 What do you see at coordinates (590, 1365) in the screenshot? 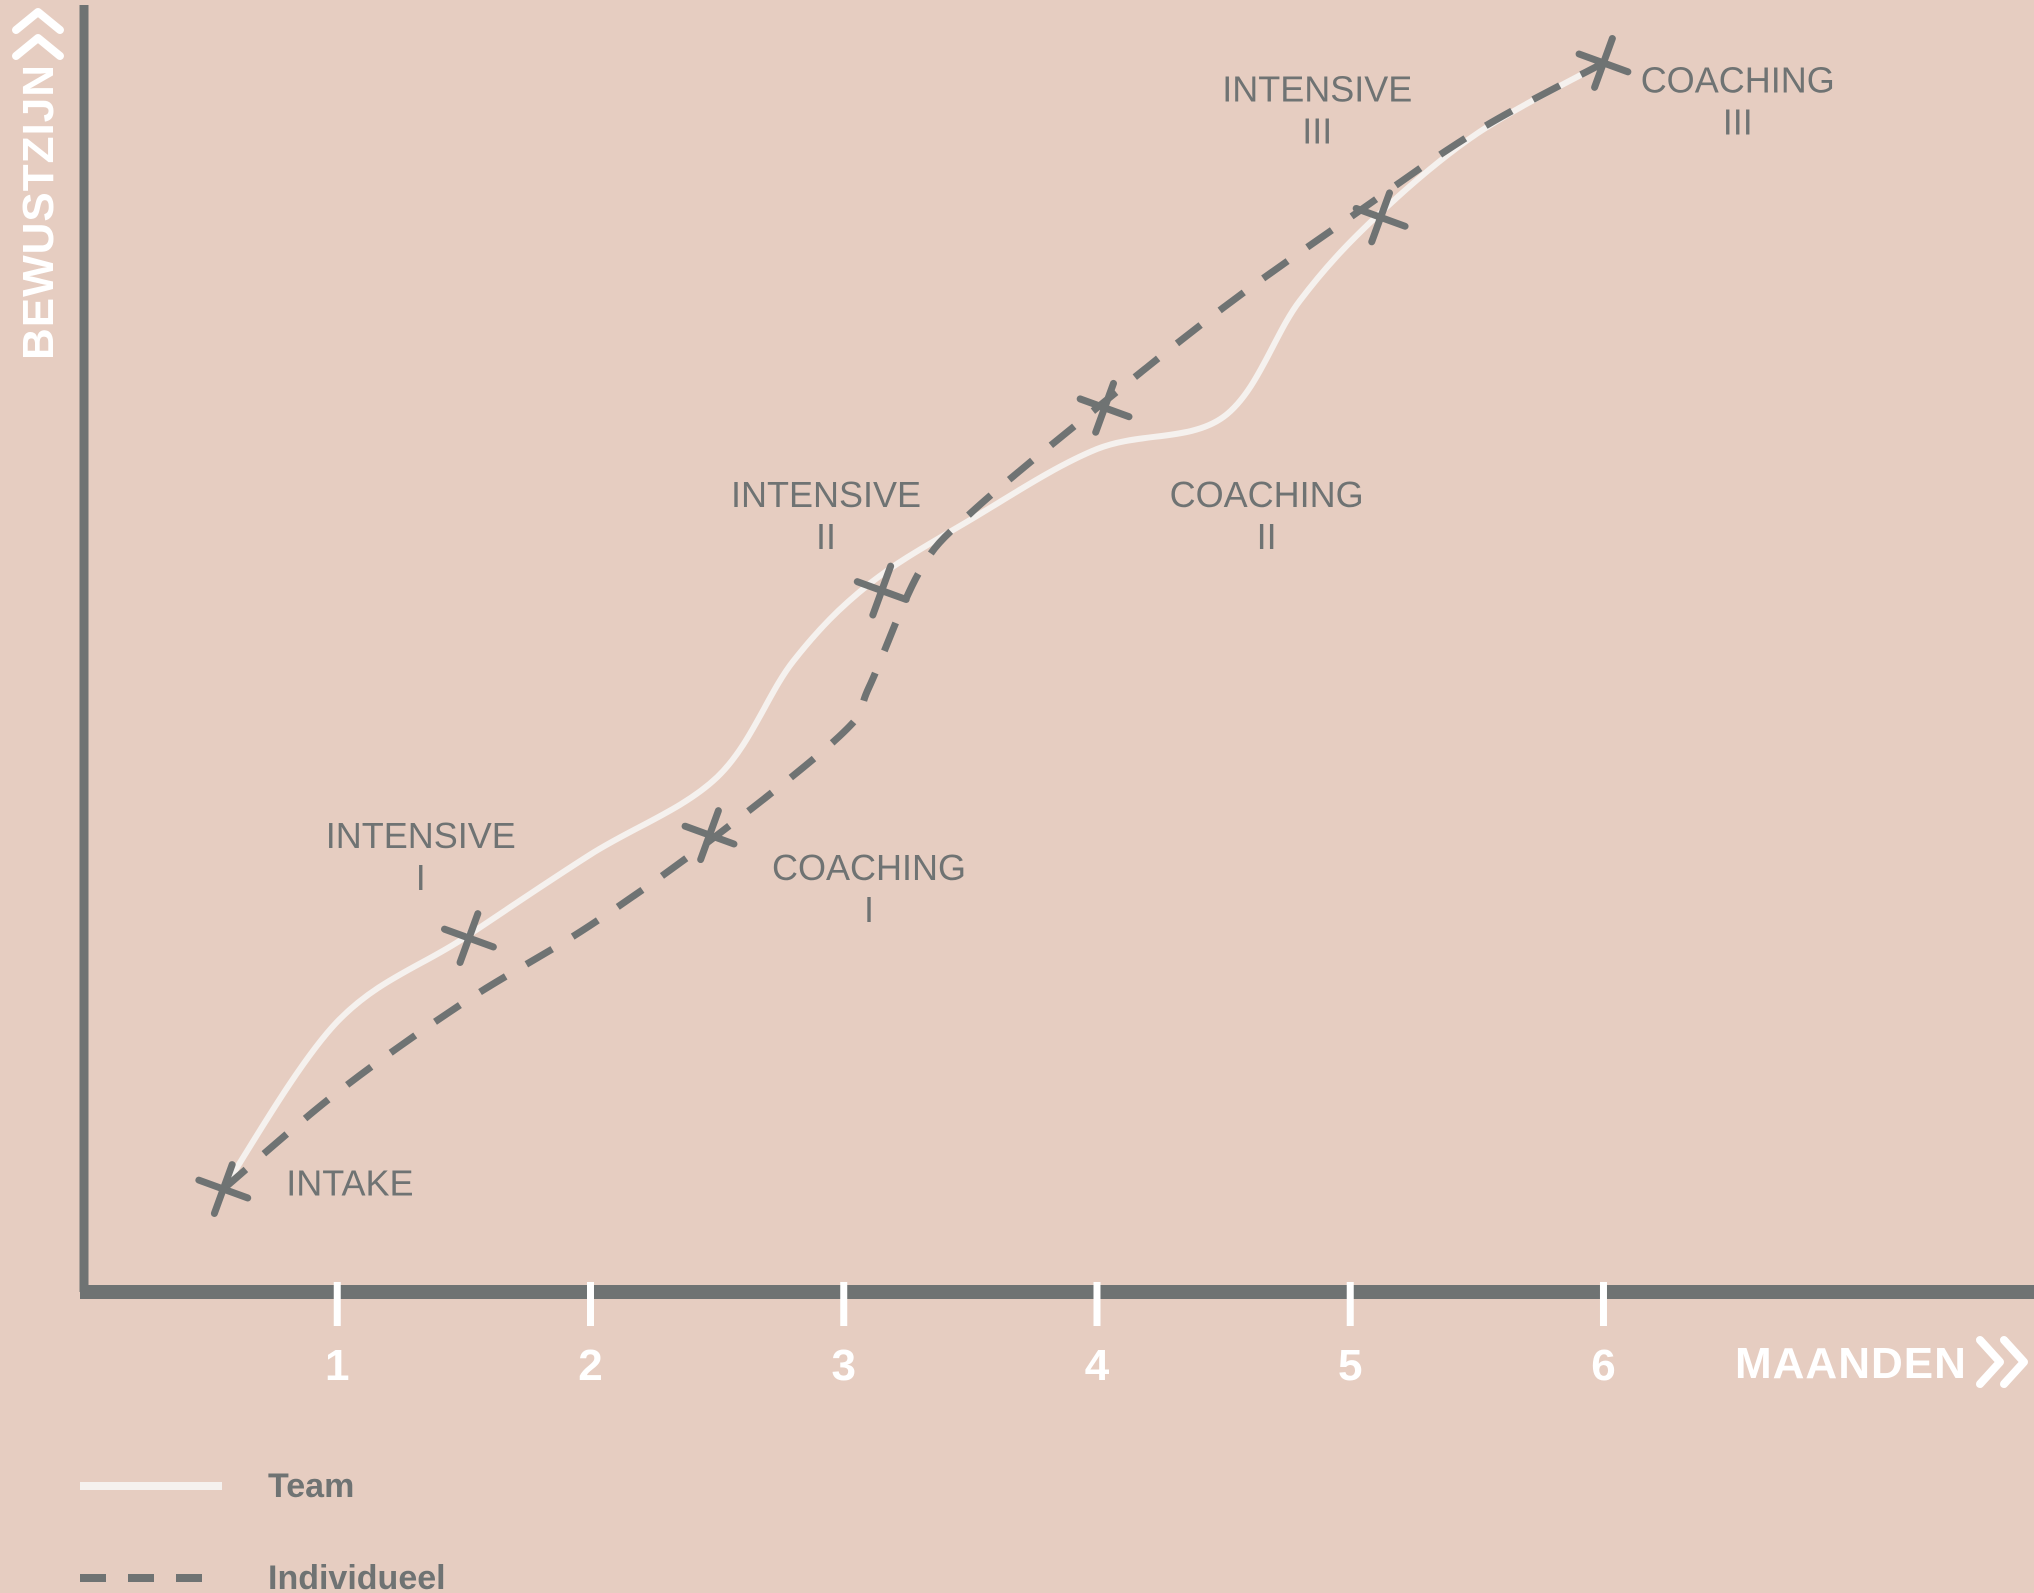
I see `x-tick-label: 2` at bounding box center [590, 1365].